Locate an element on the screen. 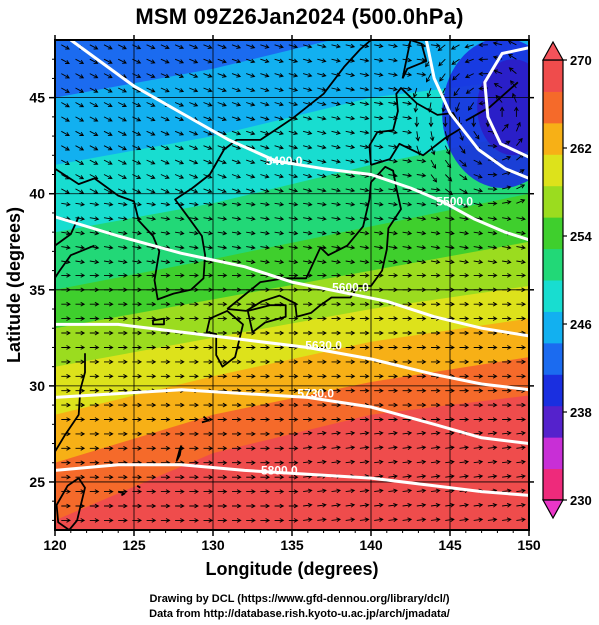 The image size is (599, 625). height-contour-line is located at coordinates (292, 480).